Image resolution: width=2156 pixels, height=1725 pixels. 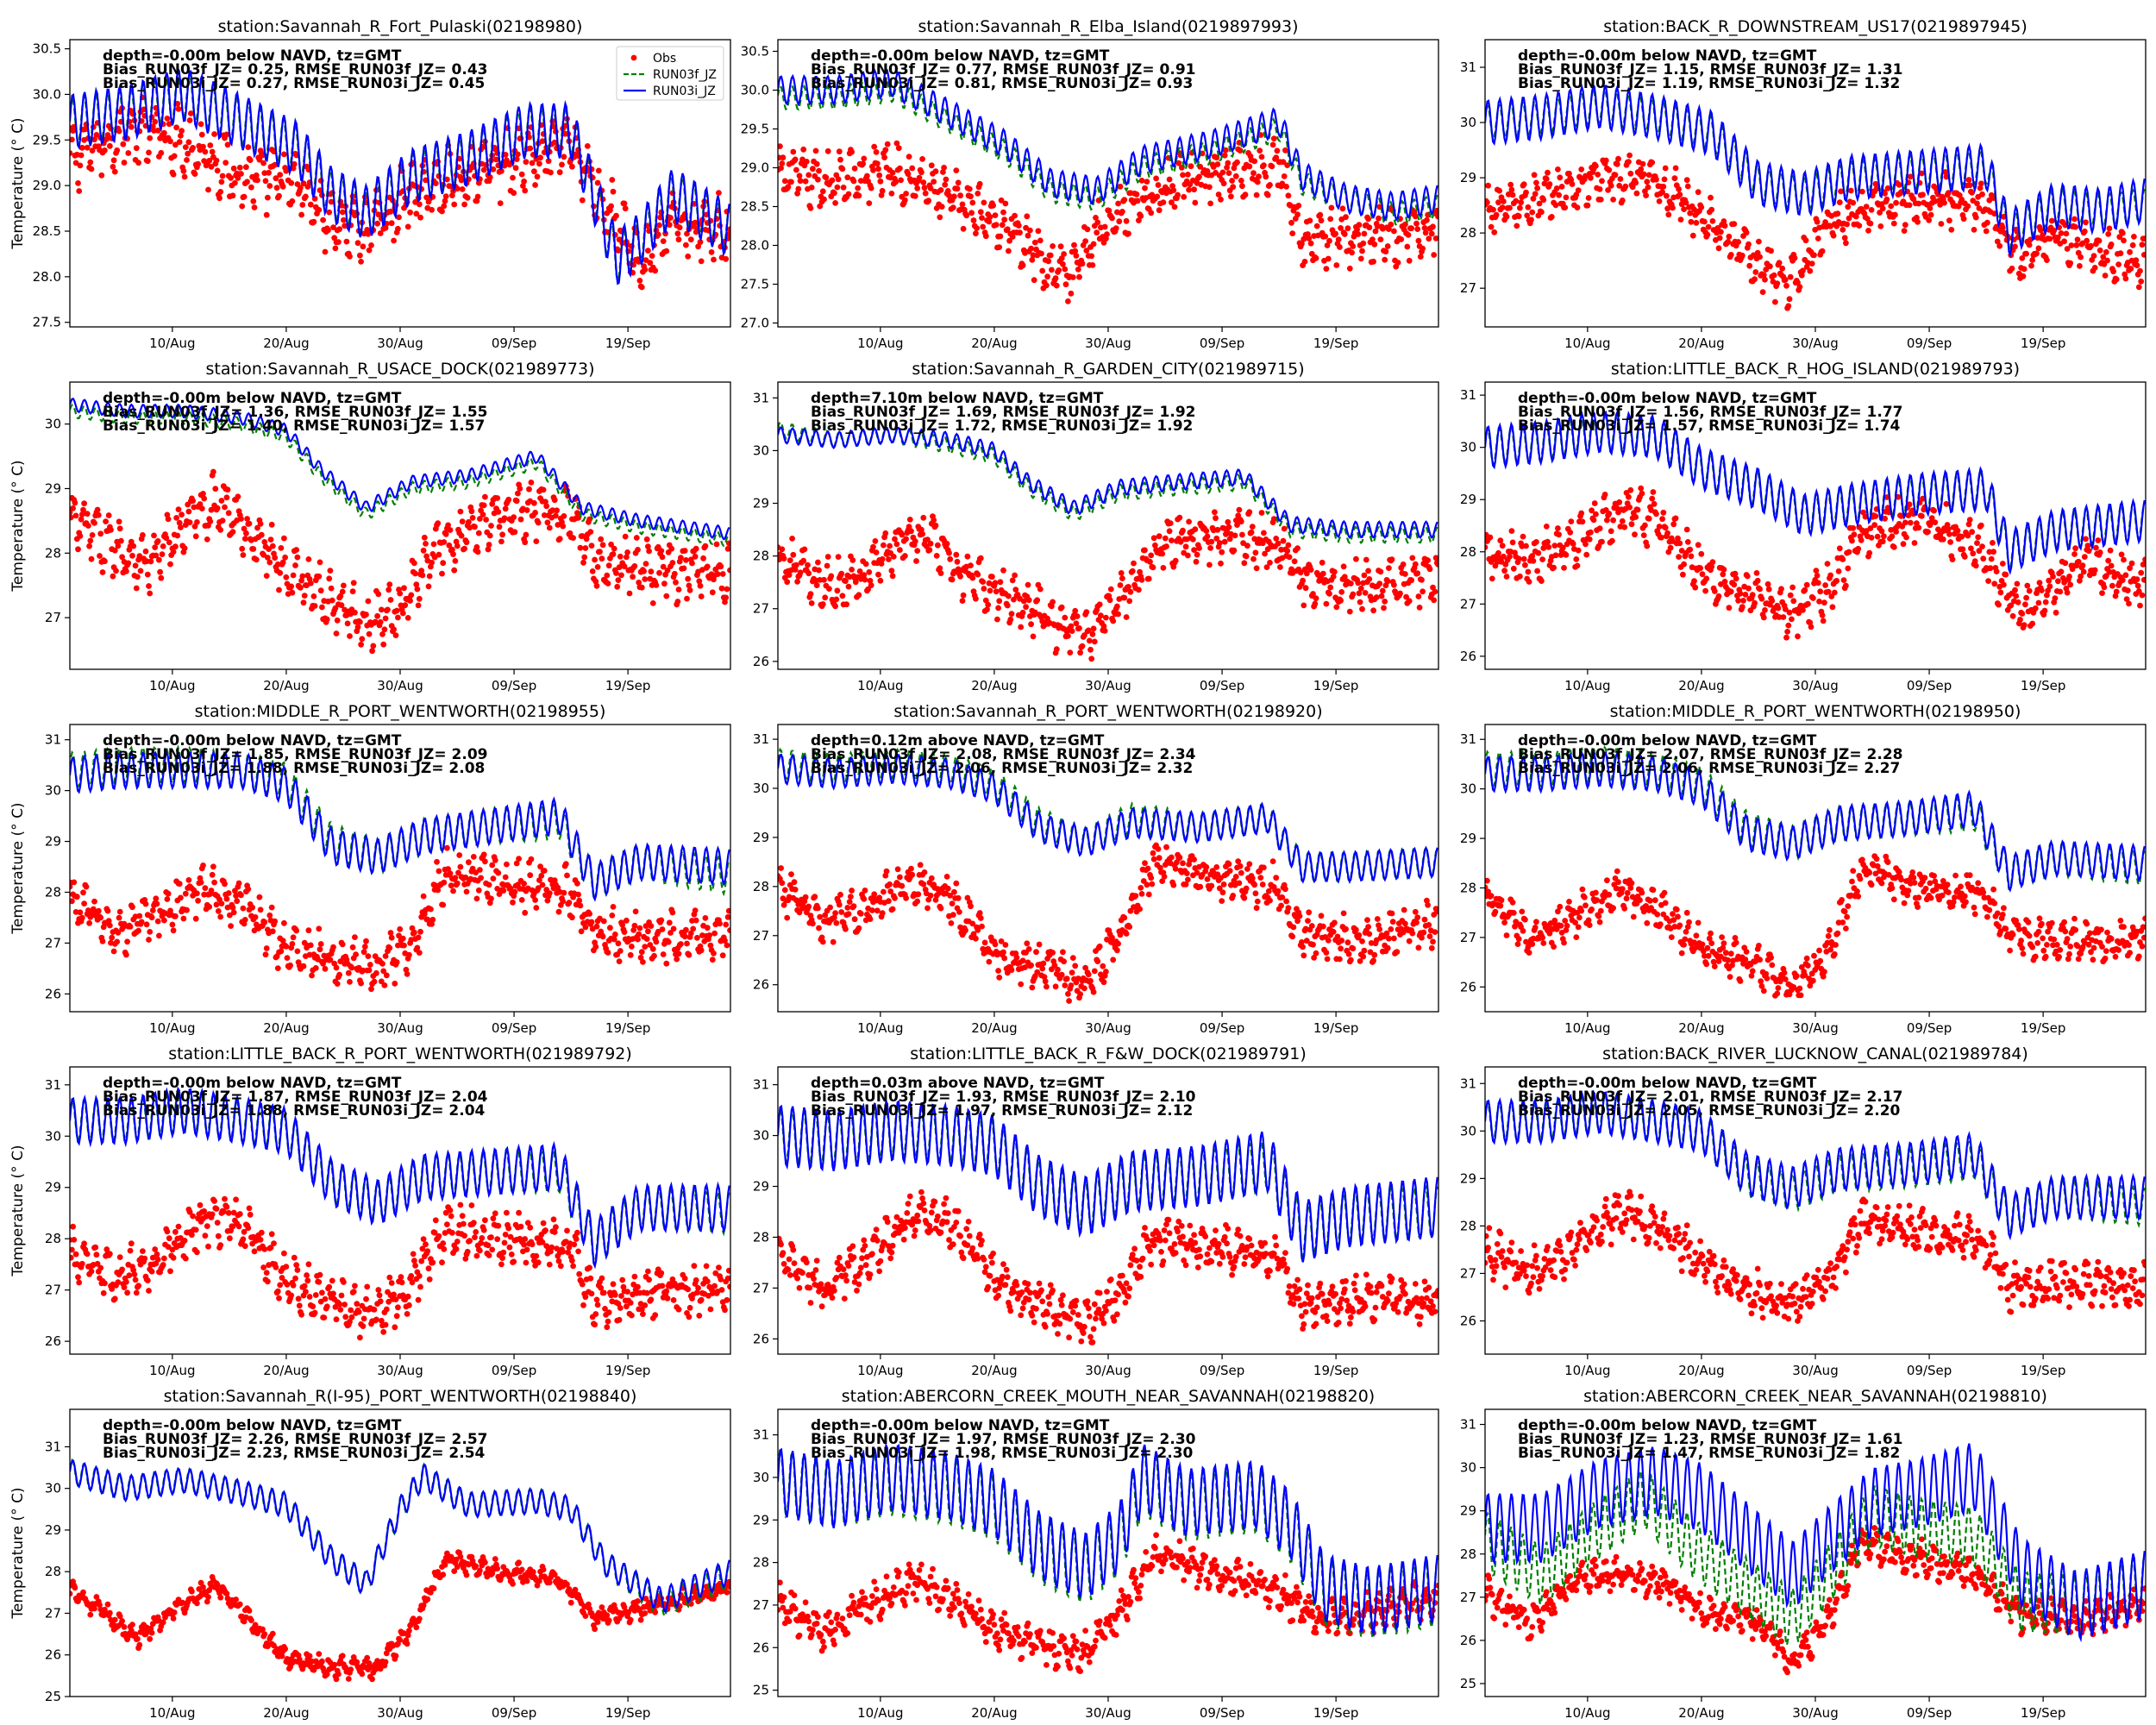 What do you see at coordinates (400, 175) in the screenshot?
I see `run03i-line` at bounding box center [400, 175].